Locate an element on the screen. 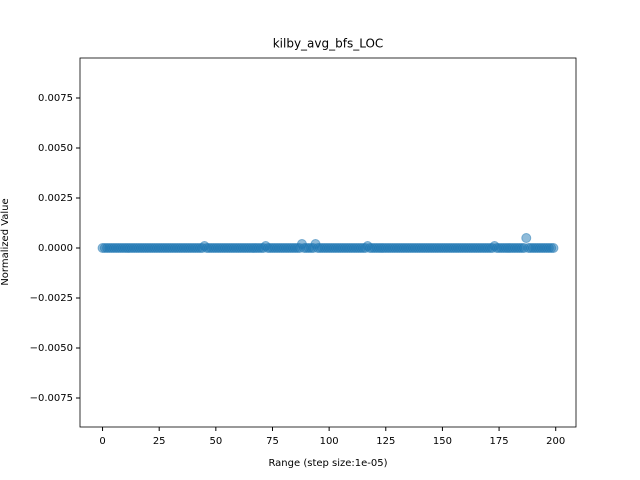  y-tick-label: 0.0050 is located at coordinates (55, 148).